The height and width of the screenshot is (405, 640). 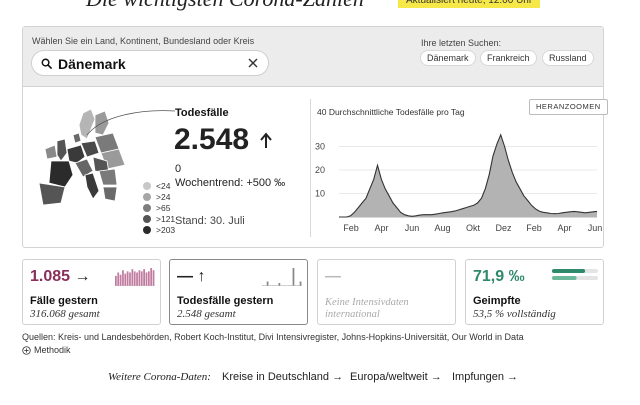 What do you see at coordinates (46, 63) in the screenshot?
I see `search-icon` at bounding box center [46, 63].